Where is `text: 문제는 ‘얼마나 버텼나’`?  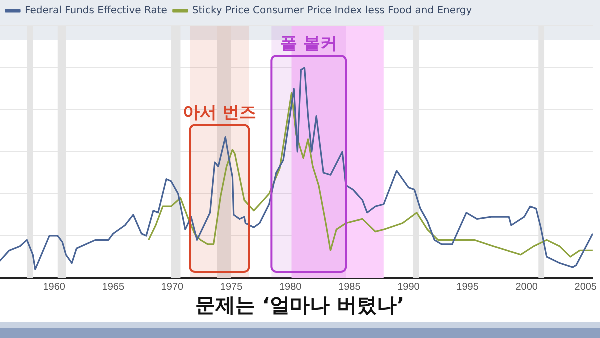 text: 문제는 ‘얼마나 버텼나’ is located at coordinates (300, 305).